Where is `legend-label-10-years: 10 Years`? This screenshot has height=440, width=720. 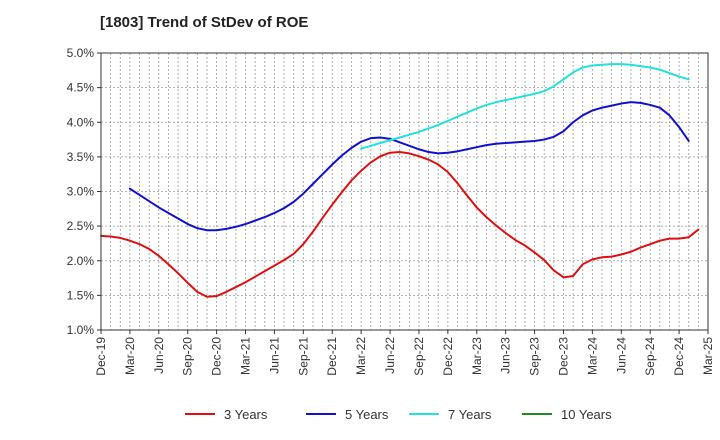
legend-label-10-years: 10 Years is located at coordinates (586, 414).